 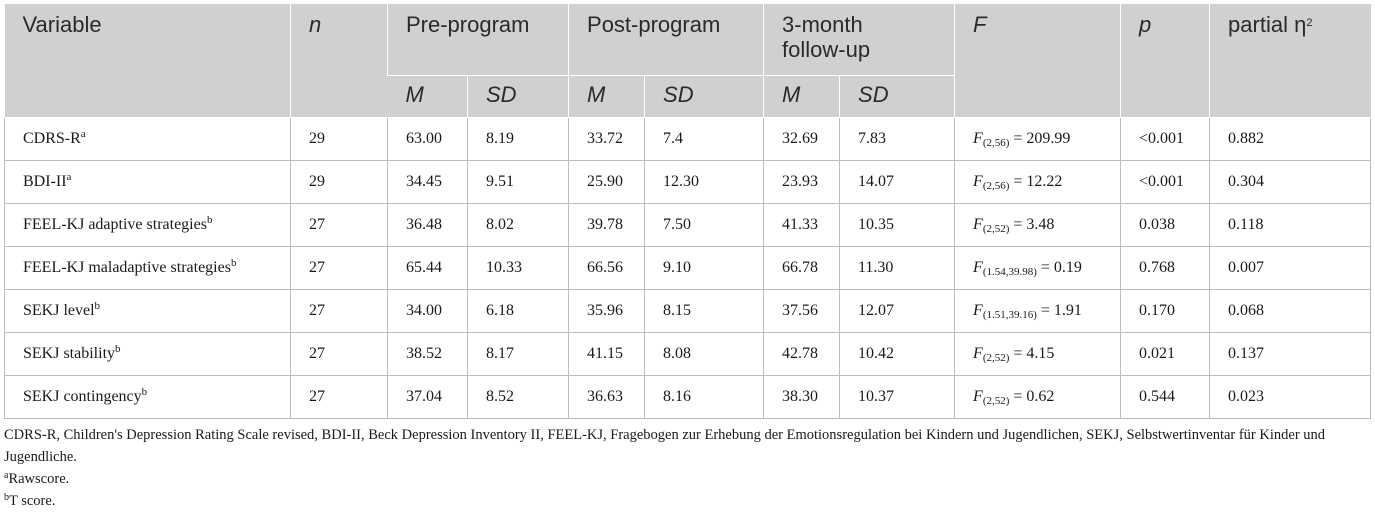 I want to click on variable-footnote-mark: a, so click(x=69, y=177).